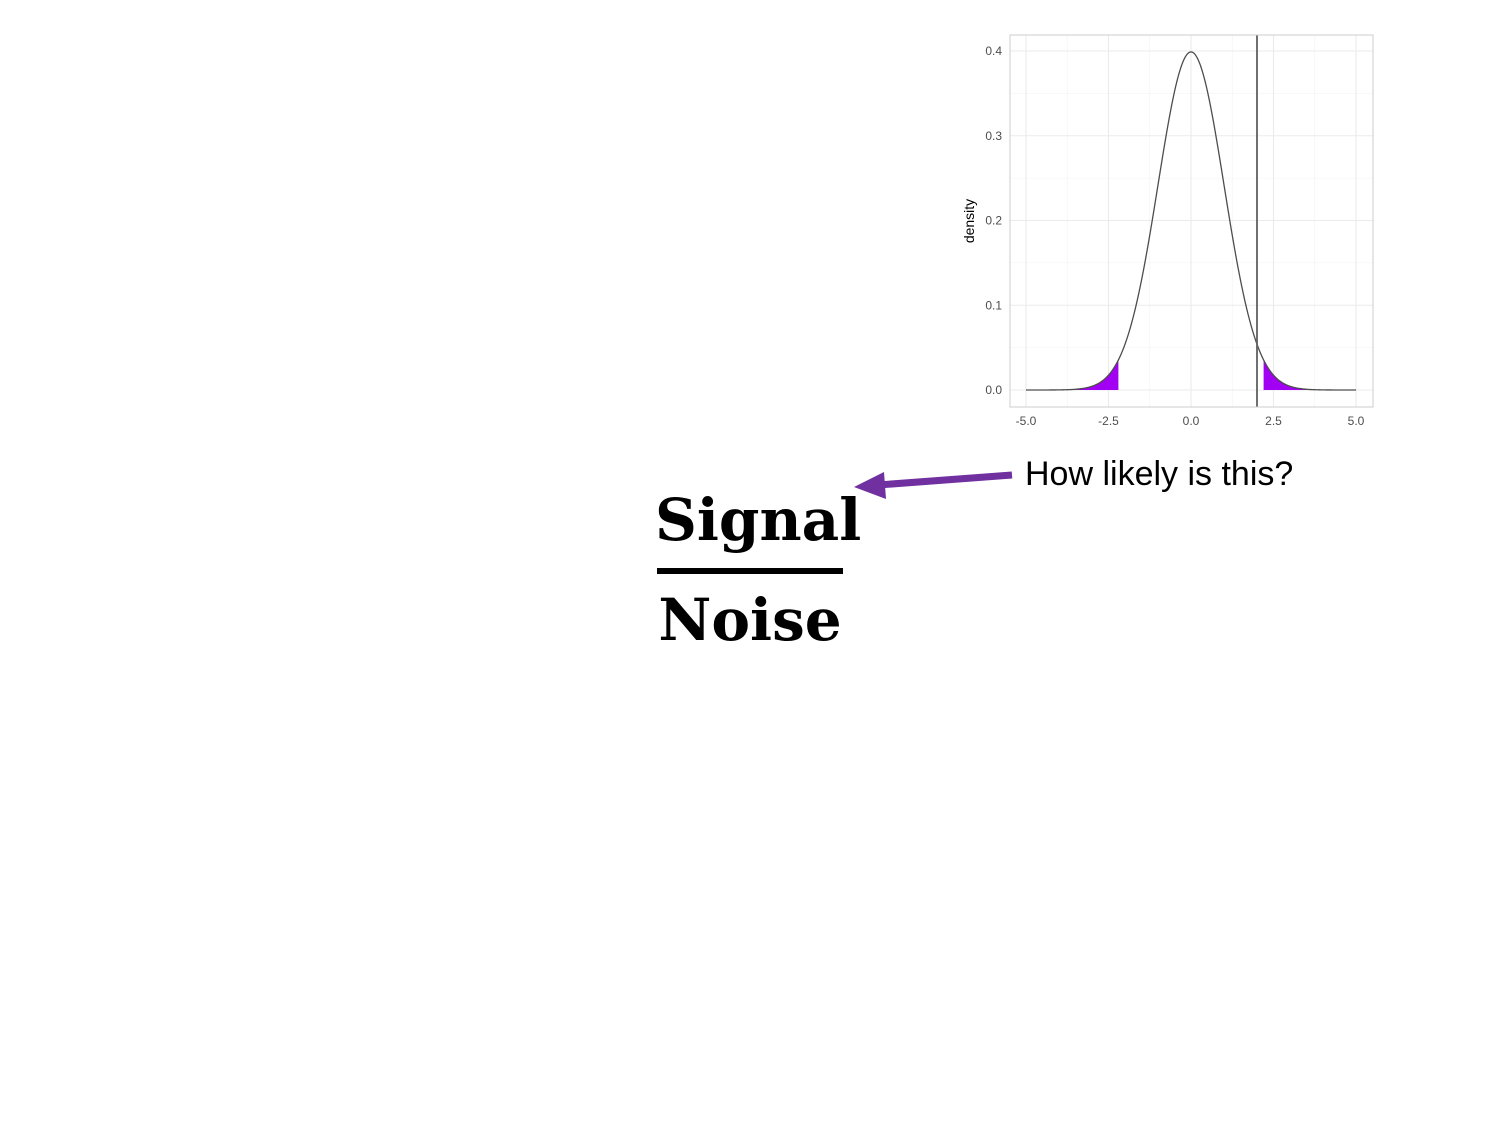 This screenshot has height=1125, width=1500. I want to click on x-tick-label: -5.0, so click(1026, 421).